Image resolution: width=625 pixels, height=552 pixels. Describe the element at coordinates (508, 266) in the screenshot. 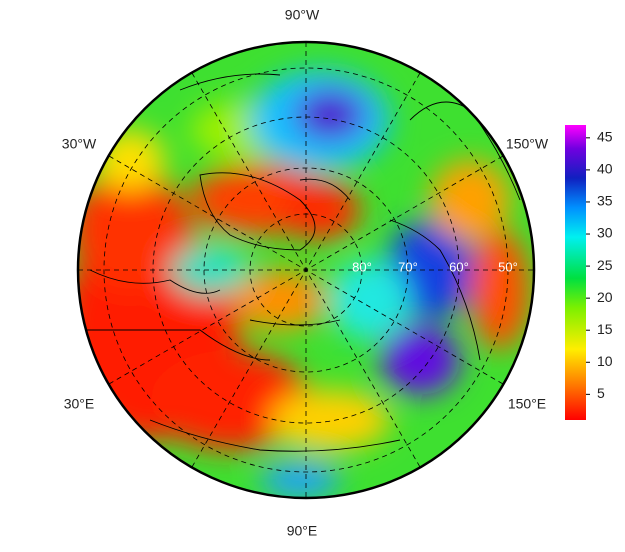

I see `latitude-label: 50°` at that location.